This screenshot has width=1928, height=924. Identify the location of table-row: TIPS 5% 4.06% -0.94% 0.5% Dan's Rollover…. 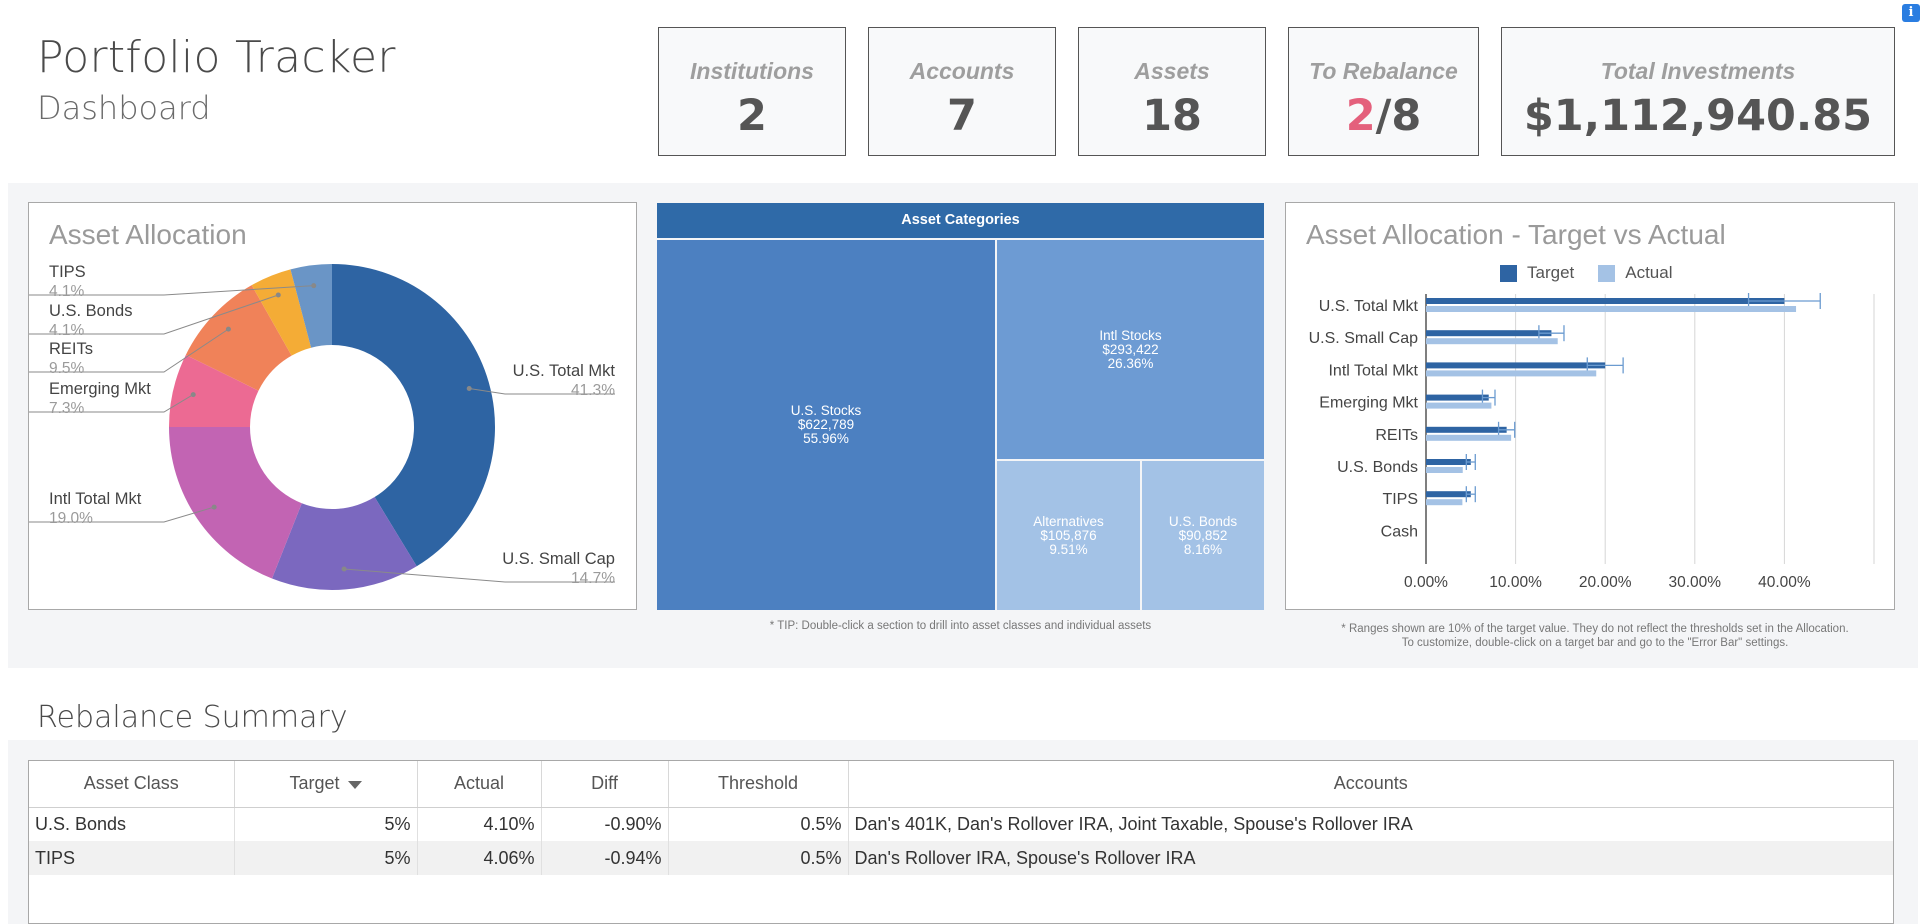
(961, 858).